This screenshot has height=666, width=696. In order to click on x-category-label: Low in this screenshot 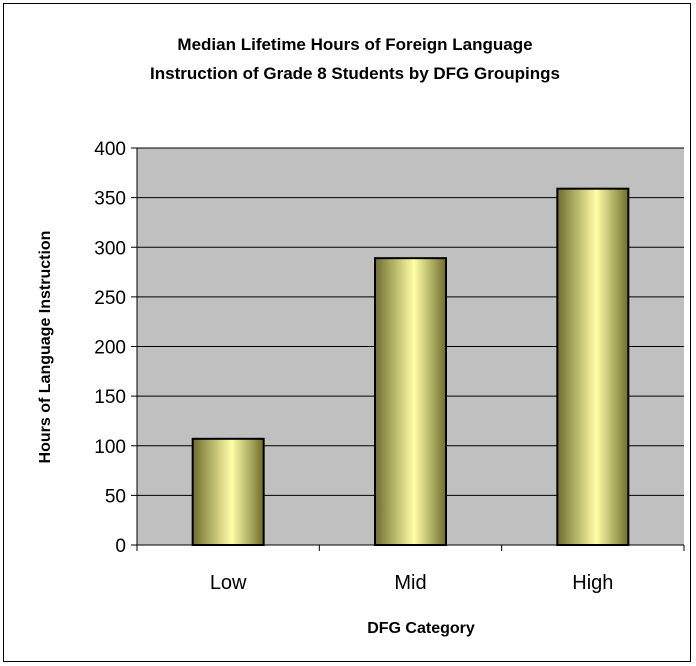, I will do `click(228, 583)`.